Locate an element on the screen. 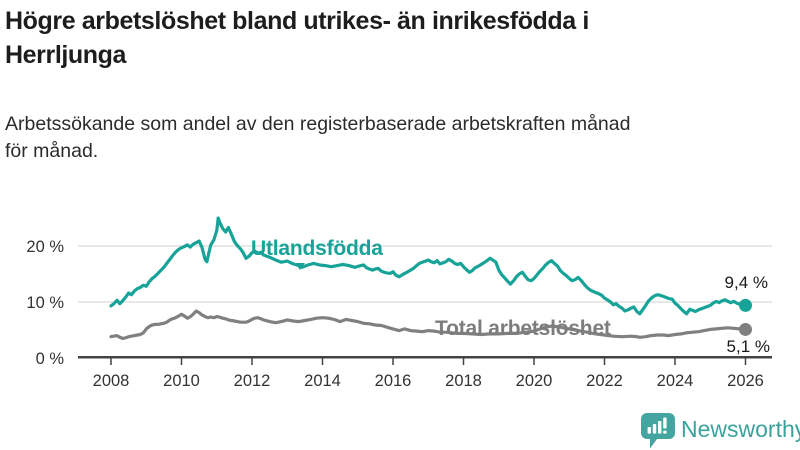  series-label-utlandsfodda-text: Utlandsfödda is located at coordinates (317, 248).